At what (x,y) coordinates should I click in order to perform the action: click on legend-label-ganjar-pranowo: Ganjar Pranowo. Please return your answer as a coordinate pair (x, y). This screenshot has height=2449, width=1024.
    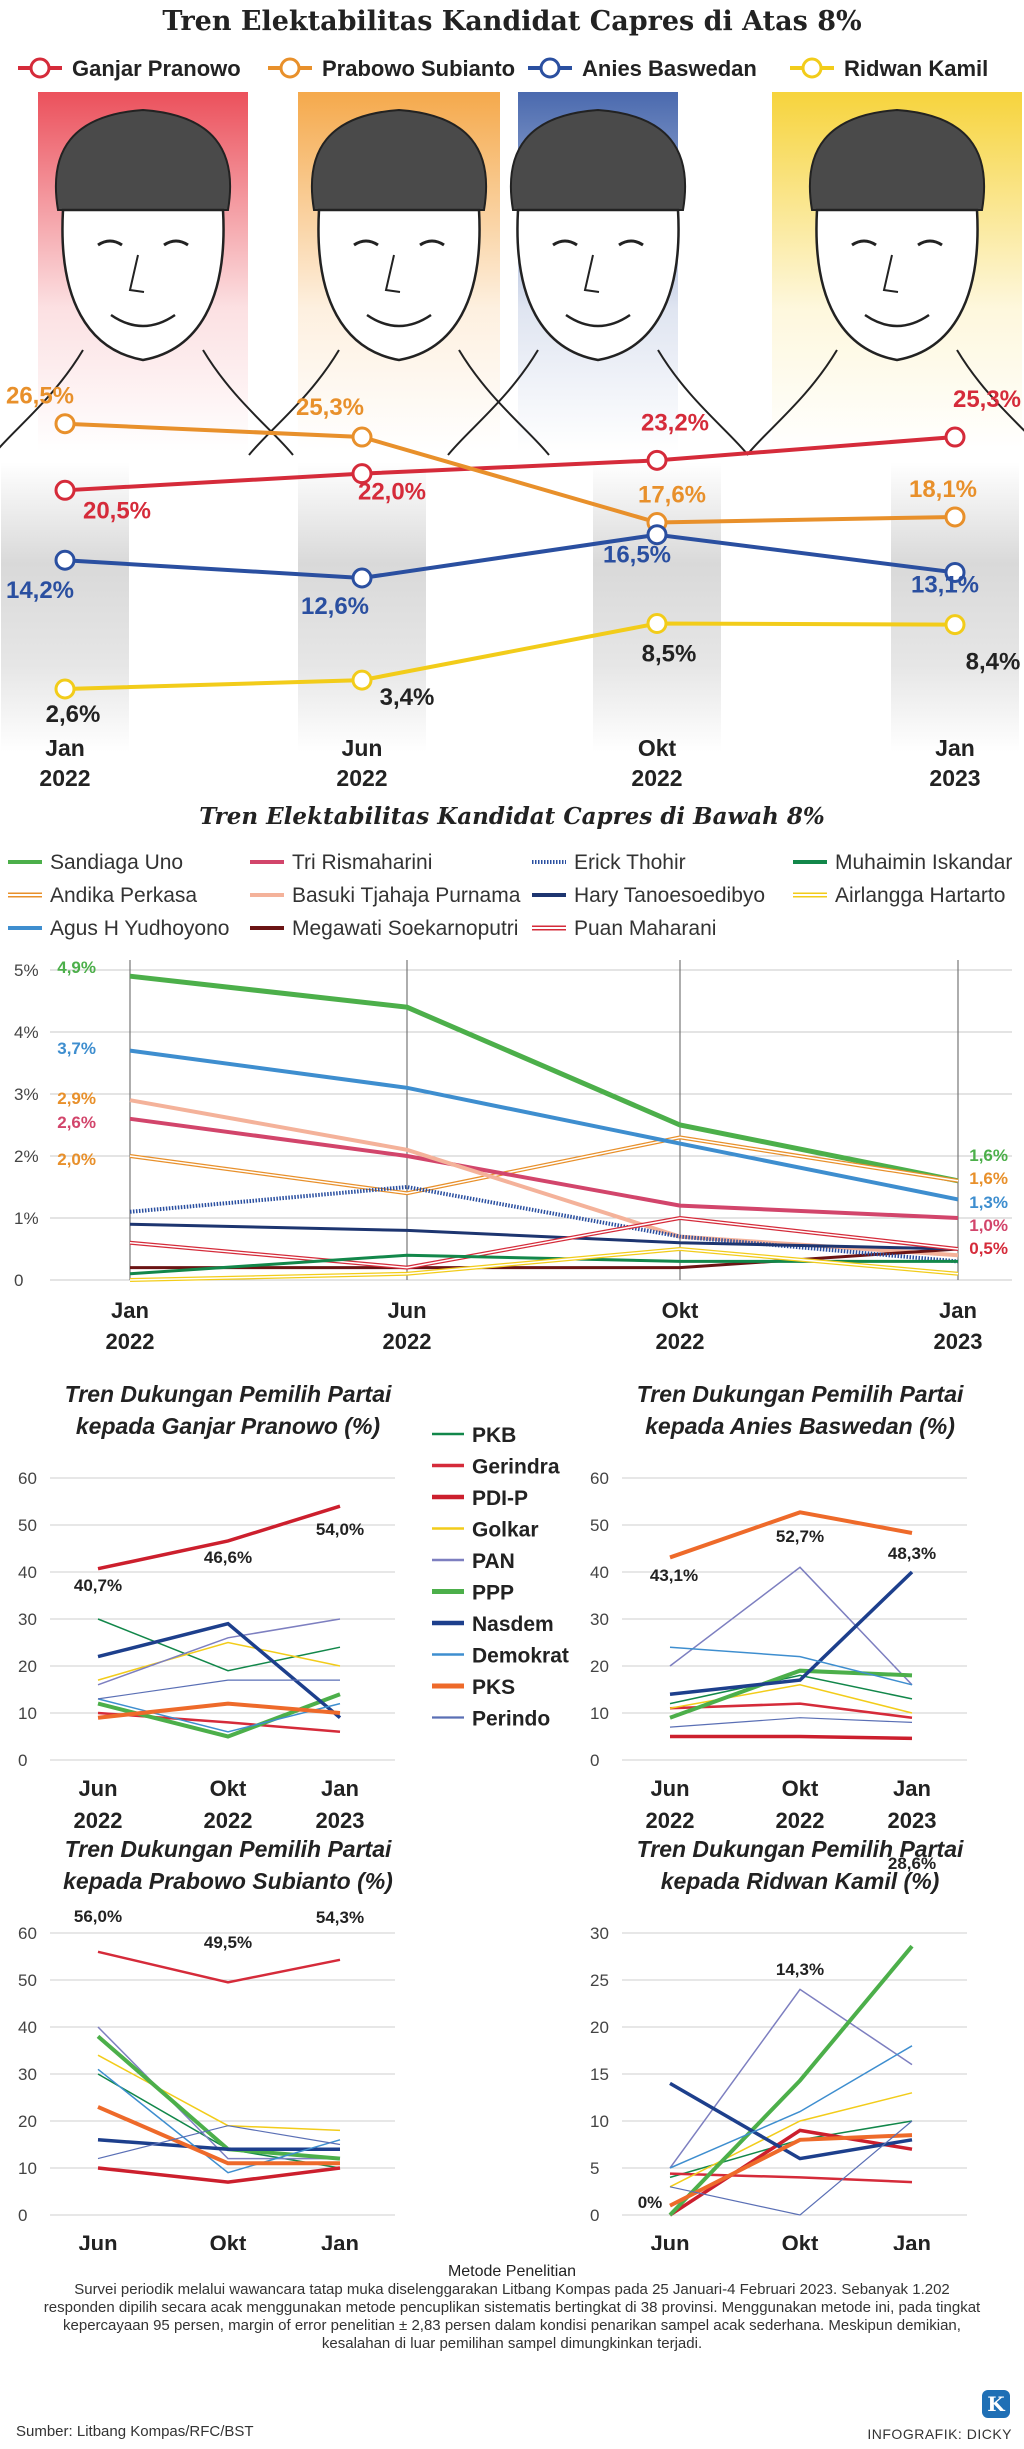
    Looking at the image, I should click on (156, 68).